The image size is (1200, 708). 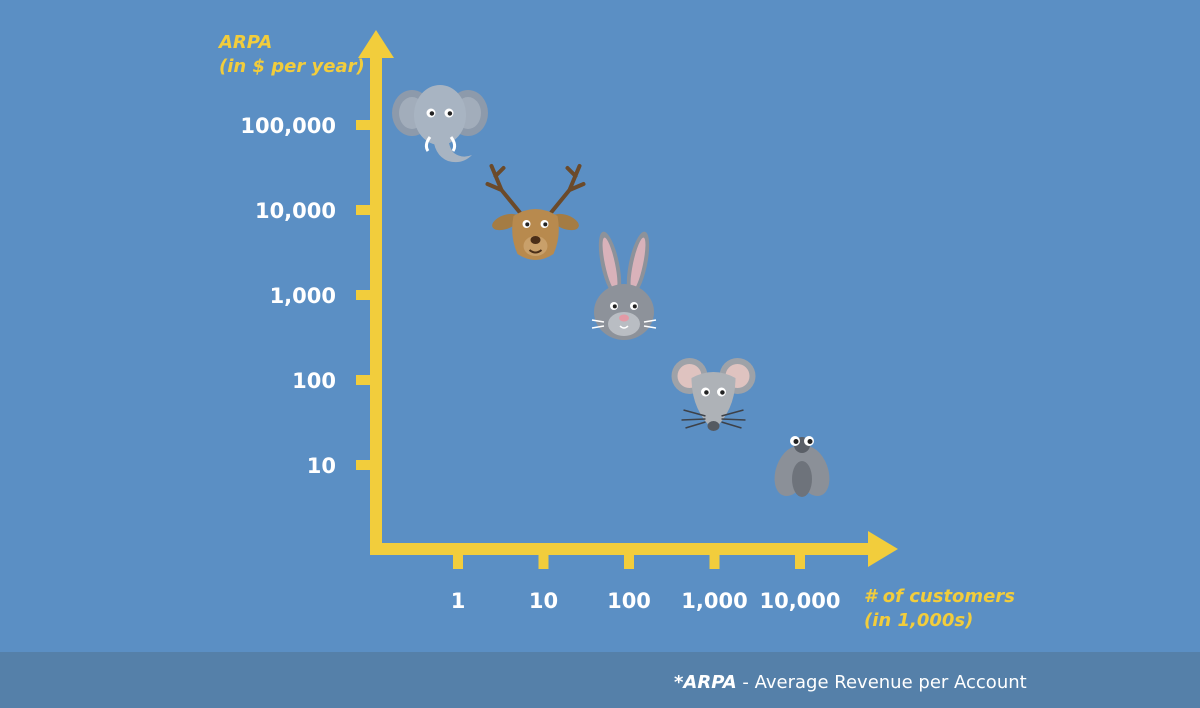 I want to click on x-axis-title-line1: # of customers, so click(x=939, y=596).